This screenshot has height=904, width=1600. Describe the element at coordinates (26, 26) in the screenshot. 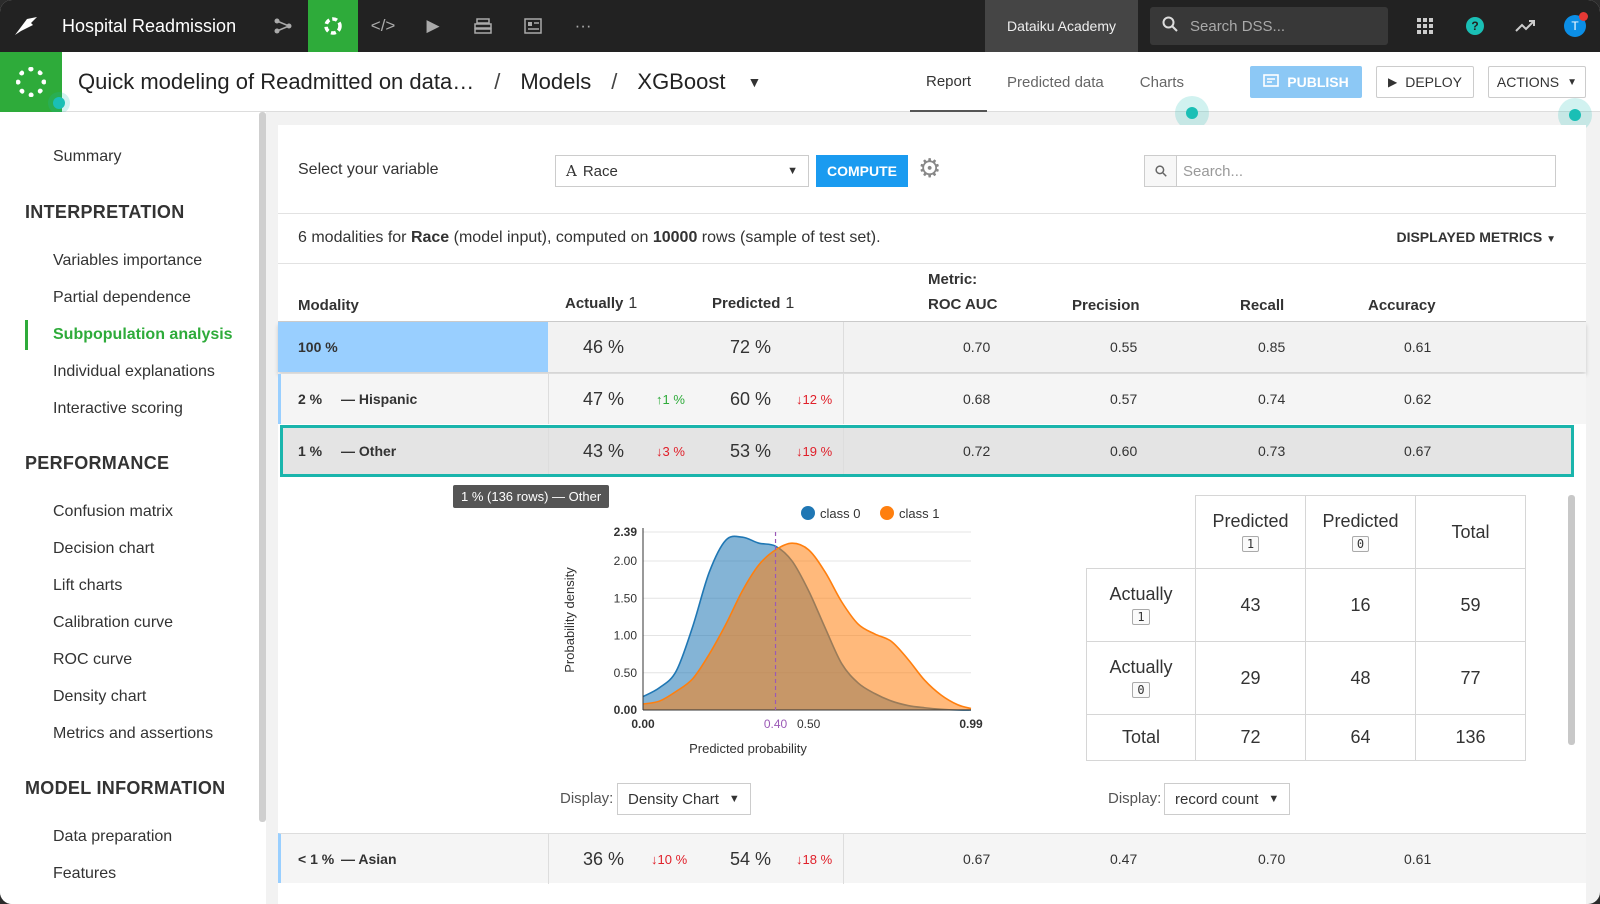

I see `dataiku-bird-icon` at that location.